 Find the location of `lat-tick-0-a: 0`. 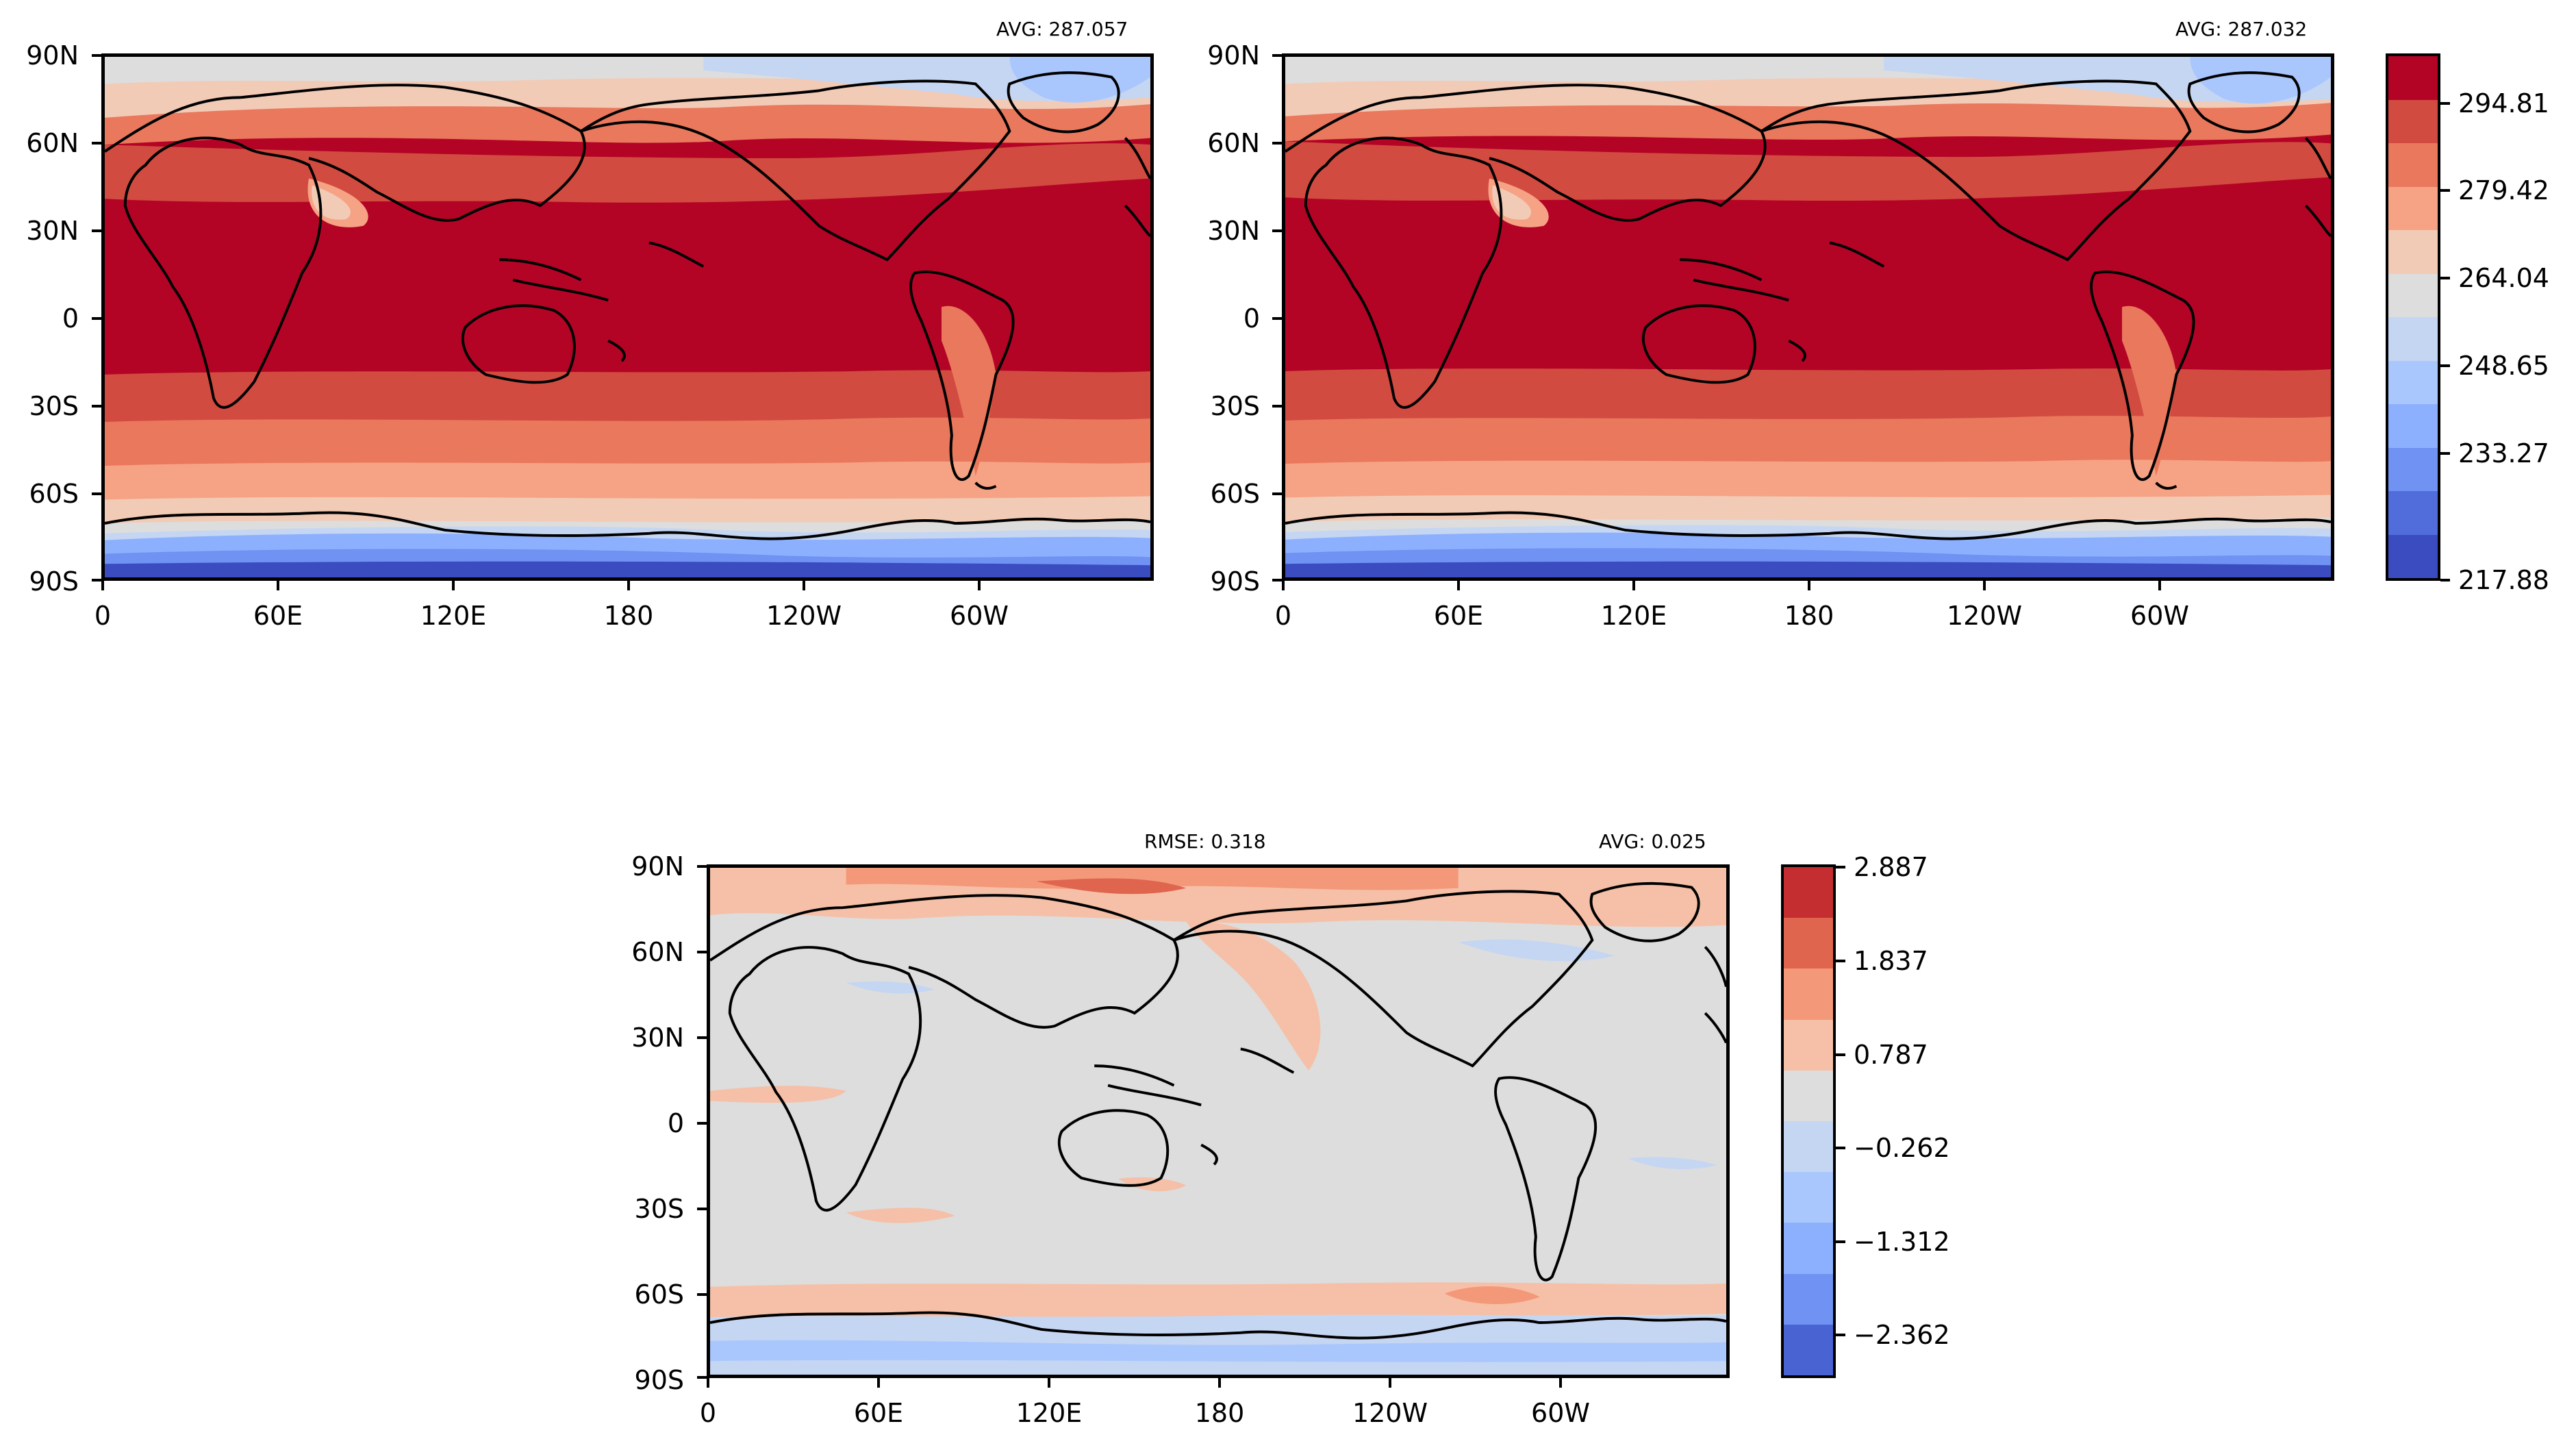

lat-tick-0-a: 0 is located at coordinates (70, 318).